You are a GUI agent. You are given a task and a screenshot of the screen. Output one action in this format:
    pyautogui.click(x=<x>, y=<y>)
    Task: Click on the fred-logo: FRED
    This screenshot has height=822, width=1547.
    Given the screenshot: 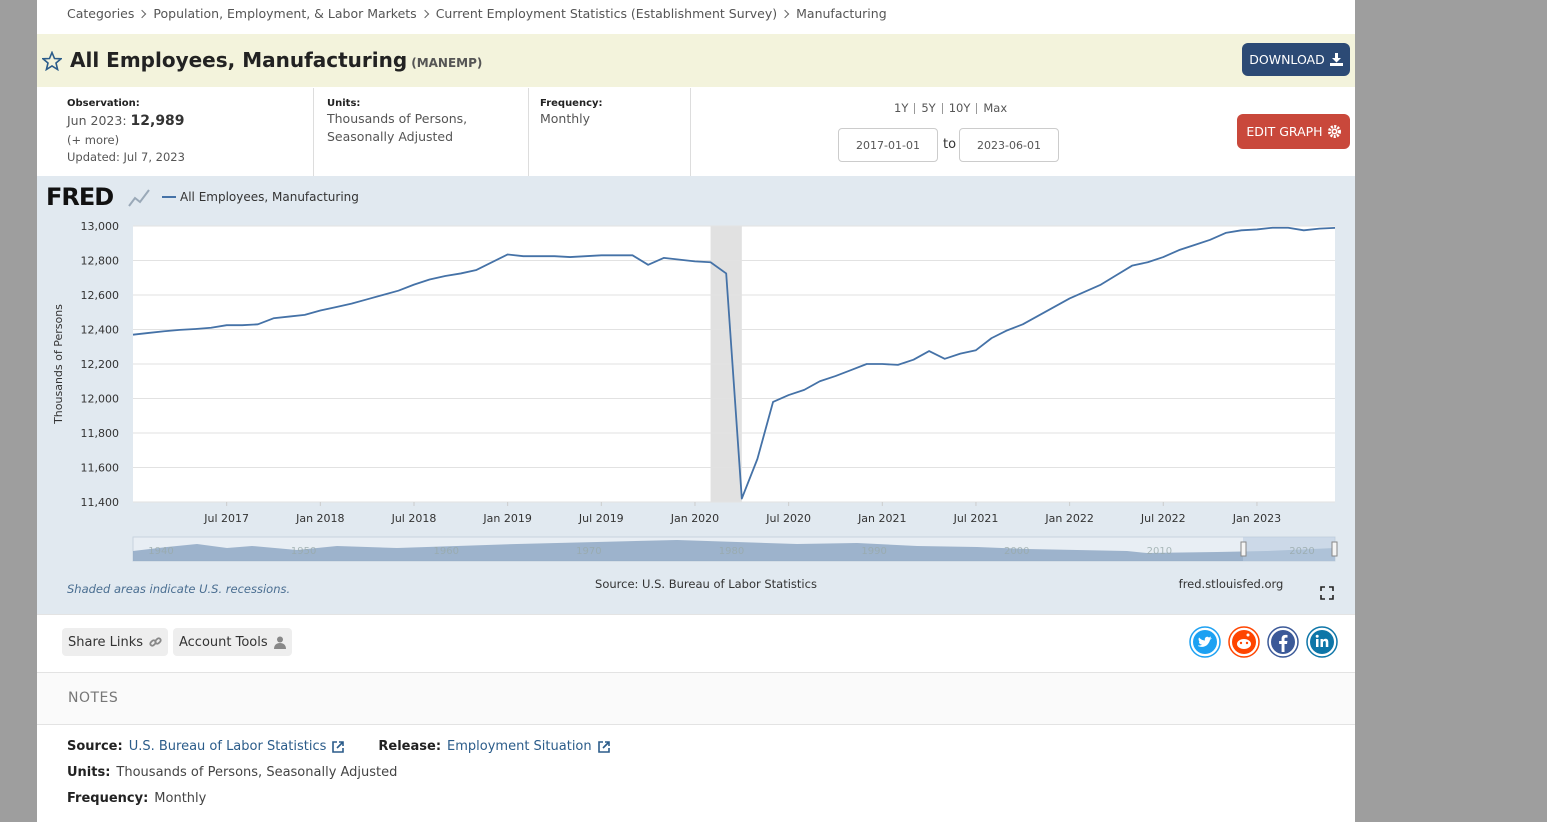 What is the action you would take?
    pyautogui.click(x=79, y=197)
    